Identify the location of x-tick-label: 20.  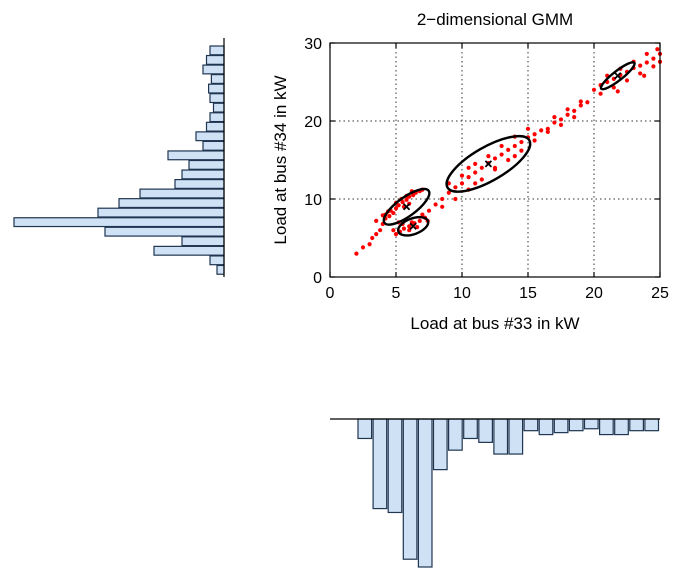
(594, 293).